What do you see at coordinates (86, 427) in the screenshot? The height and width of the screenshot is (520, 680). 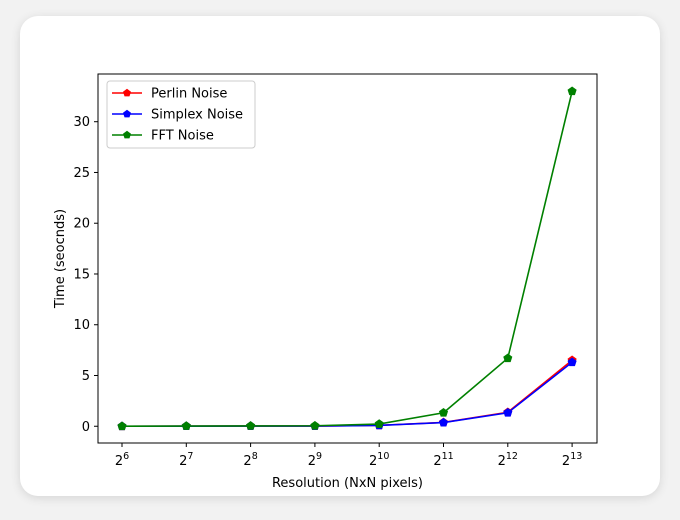 I see `y-tick-label: 0` at bounding box center [86, 427].